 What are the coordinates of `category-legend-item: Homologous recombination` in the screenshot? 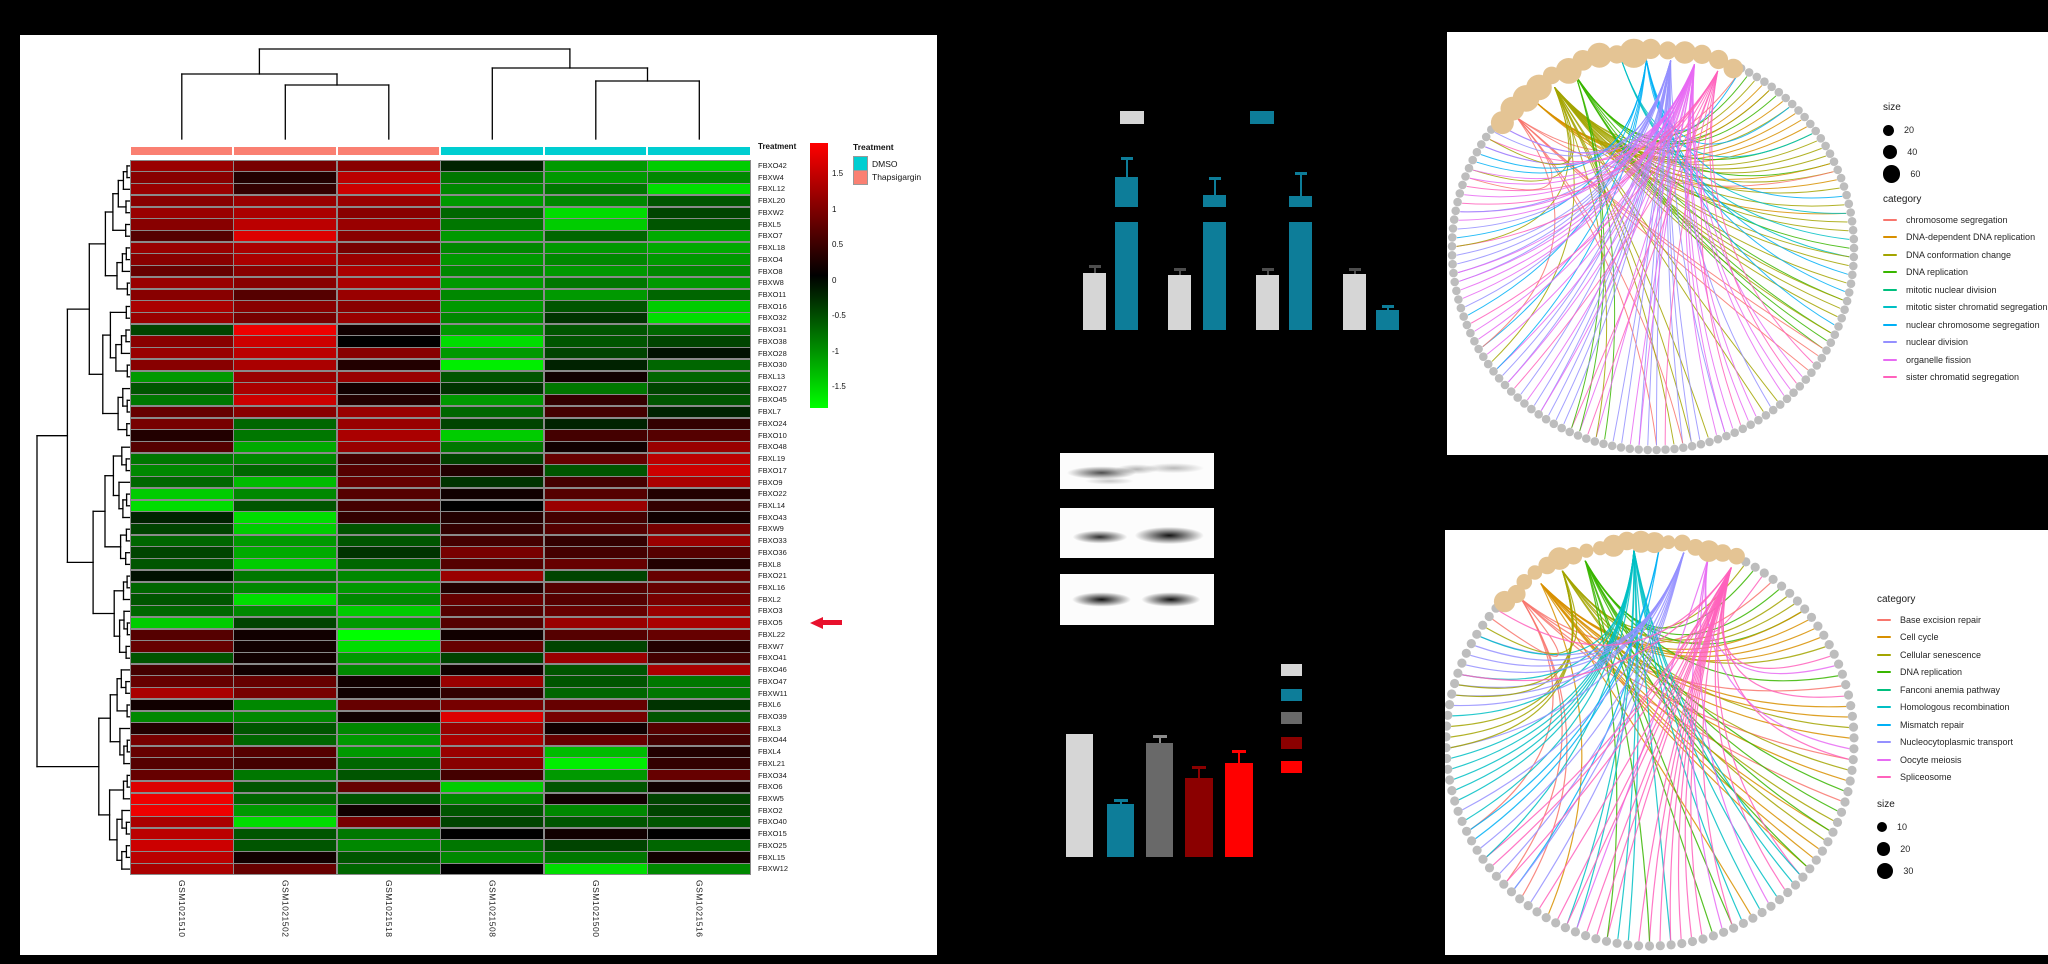 It's located at (1945, 708).